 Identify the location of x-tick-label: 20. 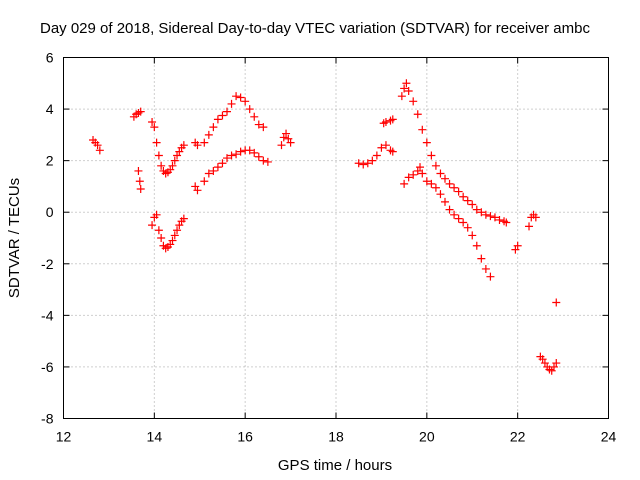
(427, 437).